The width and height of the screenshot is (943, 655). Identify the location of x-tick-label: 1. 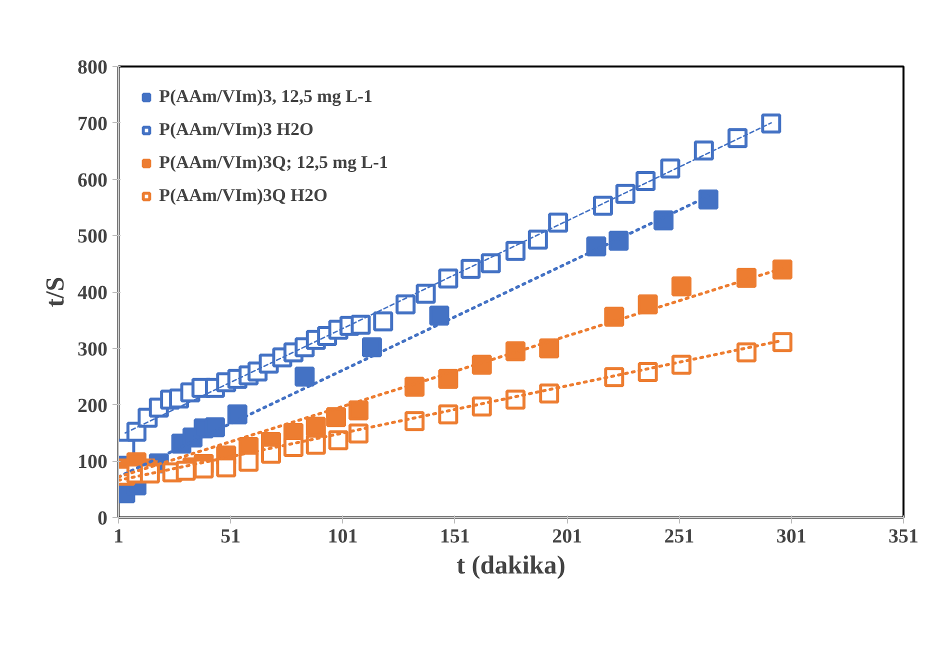
(119, 537).